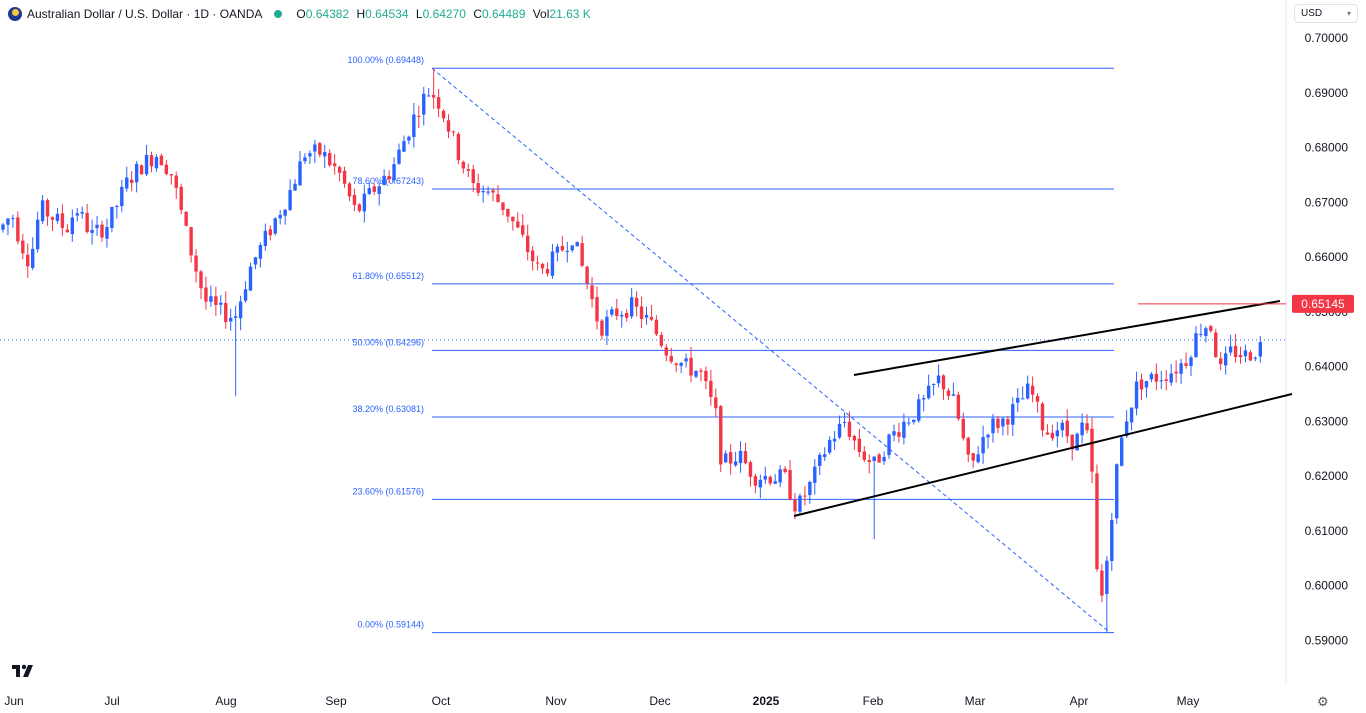 This screenshot has height=713, width=1366. Describe the element at coordinates (390, 625) in the screenshot. I see `fib-level-label: 0.00% (0.59144)` at that location.